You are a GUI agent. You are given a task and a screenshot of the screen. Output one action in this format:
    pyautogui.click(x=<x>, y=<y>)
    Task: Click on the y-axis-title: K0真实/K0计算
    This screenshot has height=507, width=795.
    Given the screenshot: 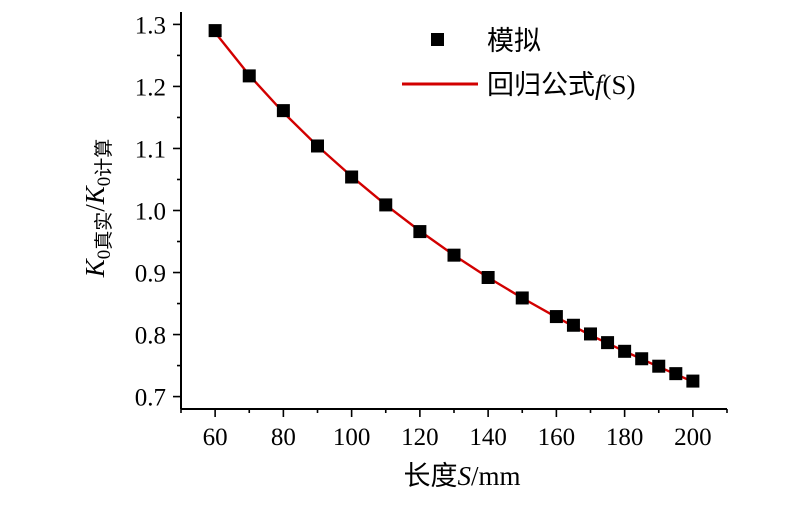 What is the action you would take?
    pyautogui.click(x=97, y=209)
    